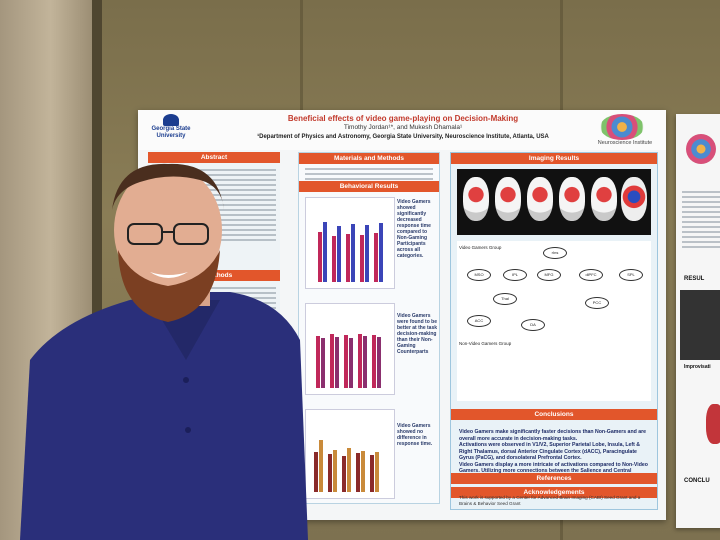 The height and width of the screenshot is (540, 720). What do you see at coordinates (515, 275) in the screenshot?
I see `network-node: IPL` at bounding box center [515, 275].